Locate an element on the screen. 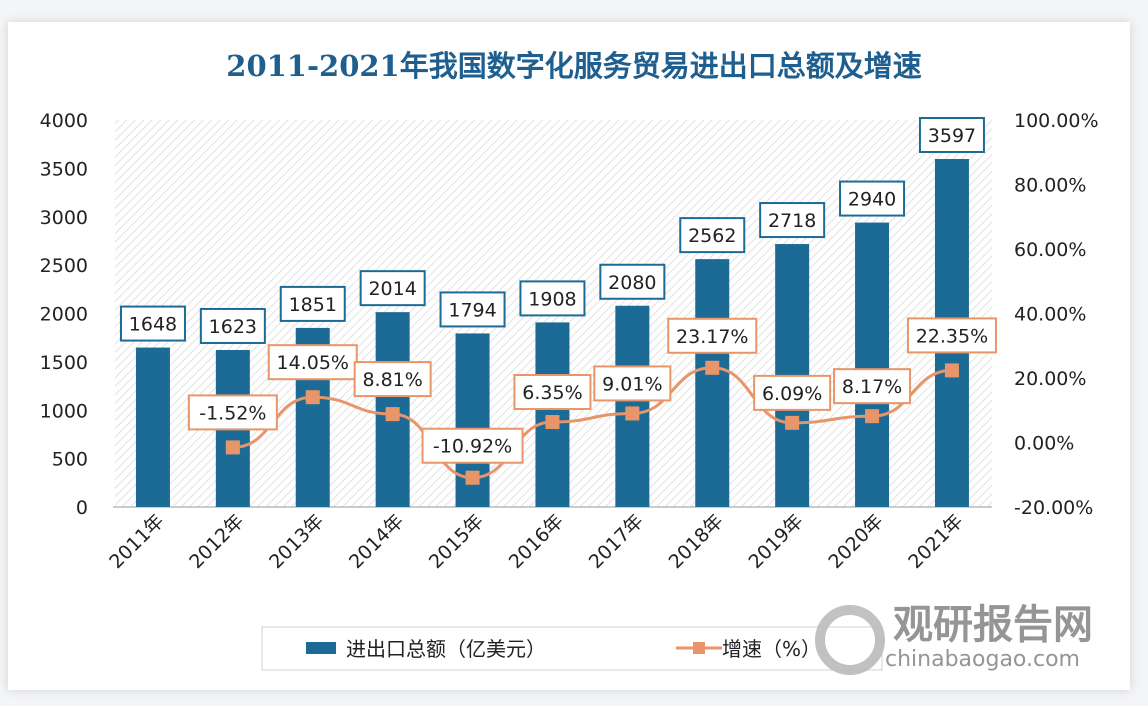 The width and height of the screenshot is (1148, 706). growth-label: 22.35% is located at coordinates (952, 336).